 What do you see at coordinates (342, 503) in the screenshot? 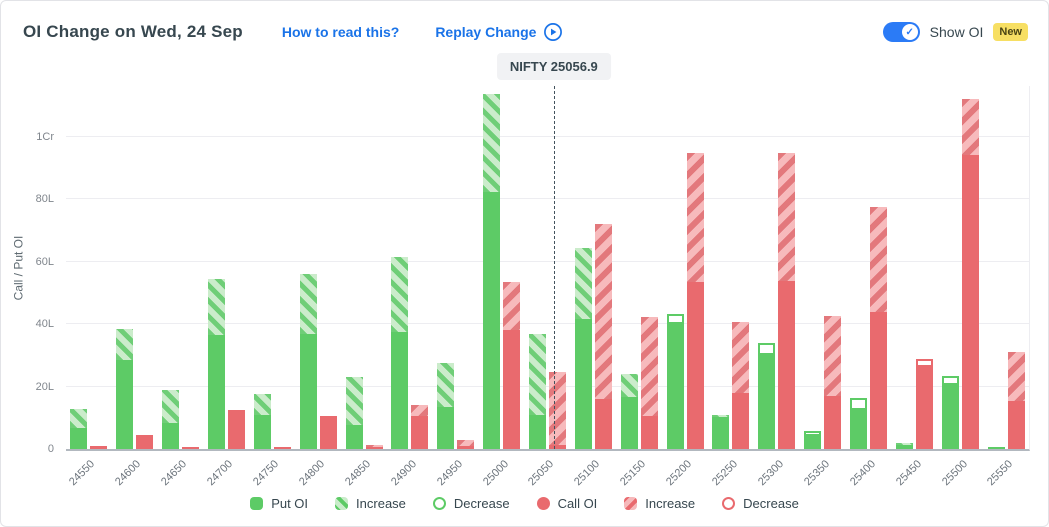
I see `put-inc-swatch-icon` at bounding box center [342, 503].